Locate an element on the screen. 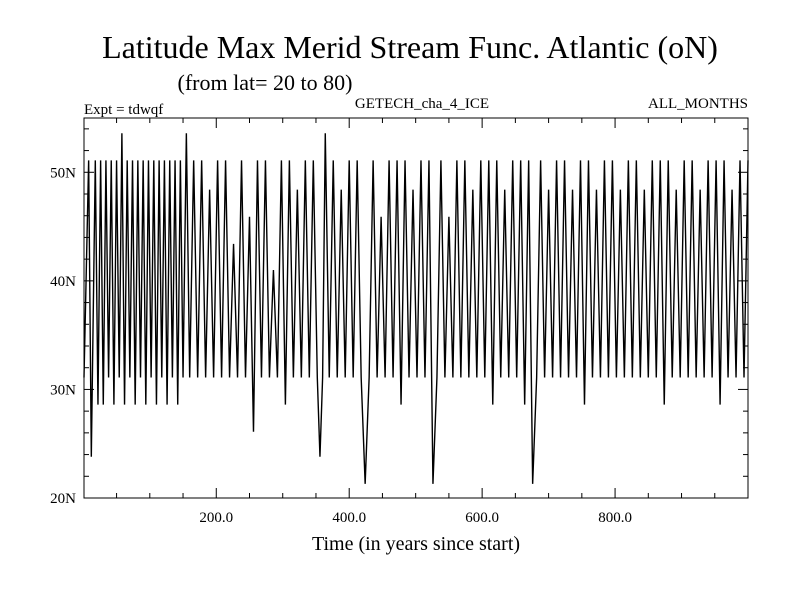 The width and height of the screenshot is (800, 600). y-tick-label: 20N is located at coordinates (63, 499).